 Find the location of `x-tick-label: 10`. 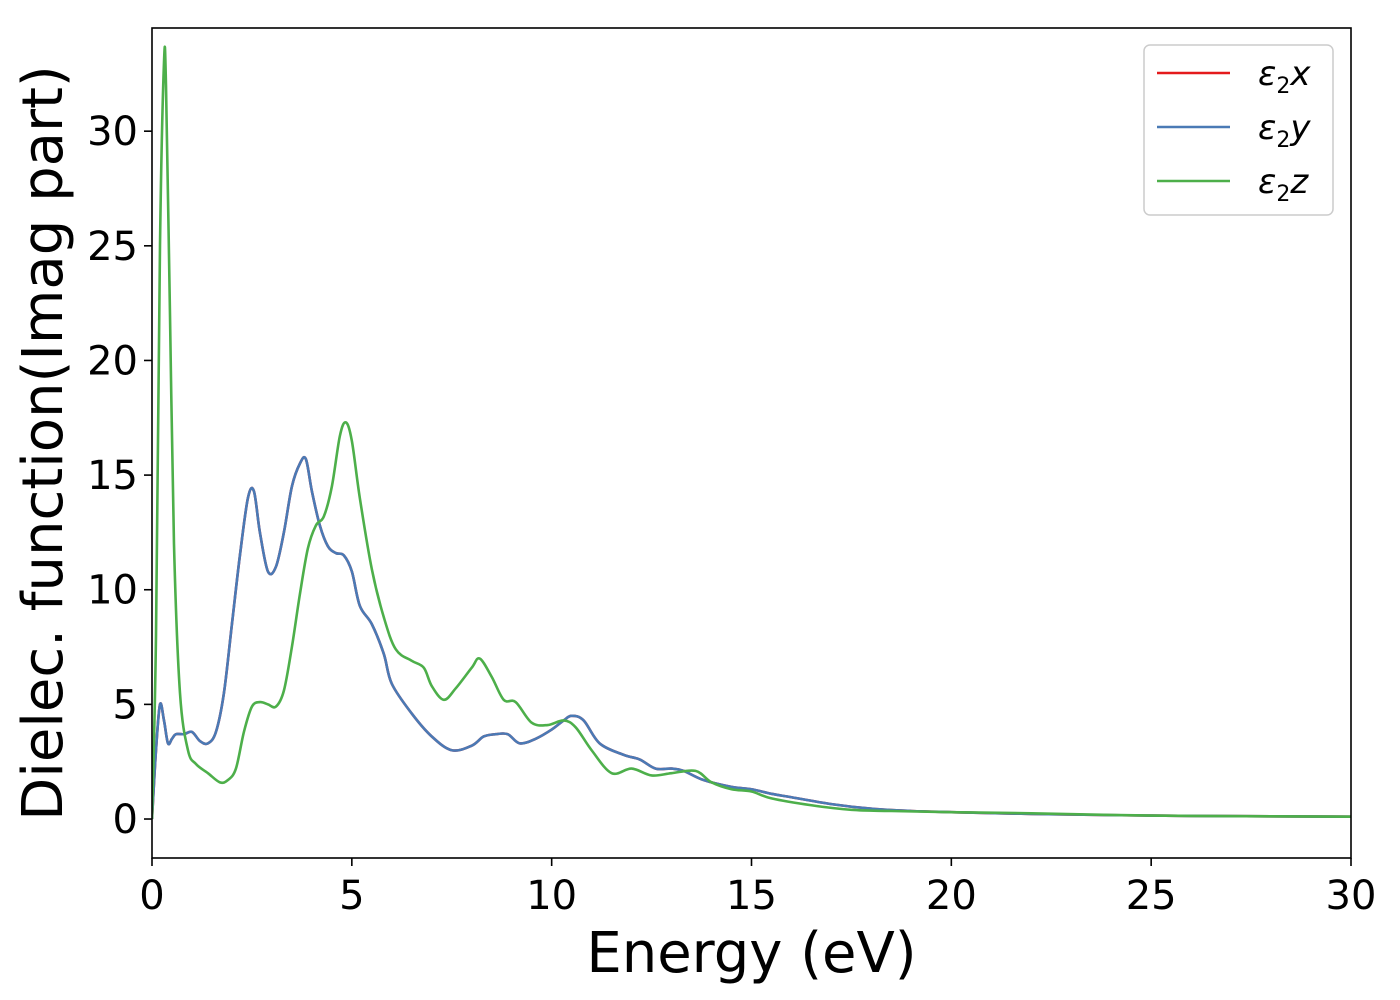

x-tick-label: 10 is located at coordinates (551, 896).